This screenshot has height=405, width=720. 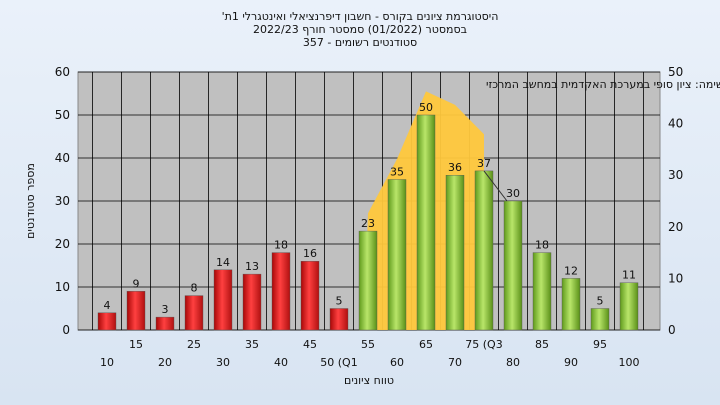 What do you see at coordinates (252, 344) in the screenshot?
I see `x-tick-label: 35` at bounding box center [252, 344].